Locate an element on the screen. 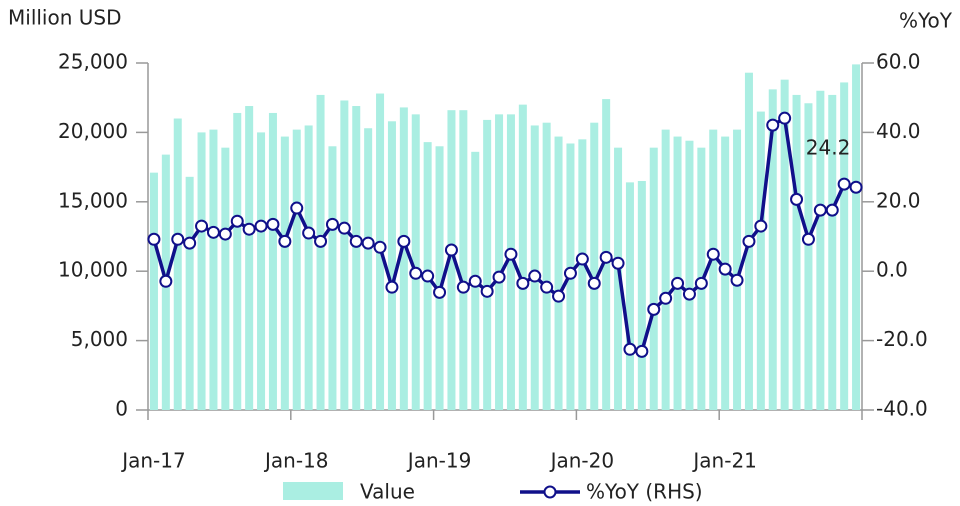 This screenshot has width=960, height=506. data-label: 24.2 is located at coordinates (828, 148).